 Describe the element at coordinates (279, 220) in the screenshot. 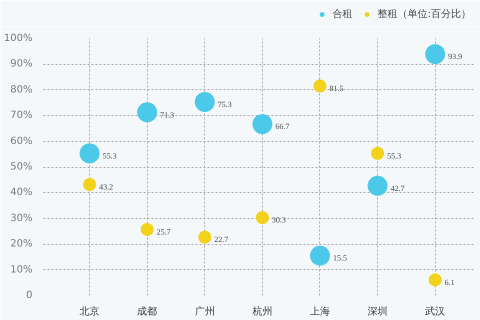

I see `data-label: 30.3` at that location.